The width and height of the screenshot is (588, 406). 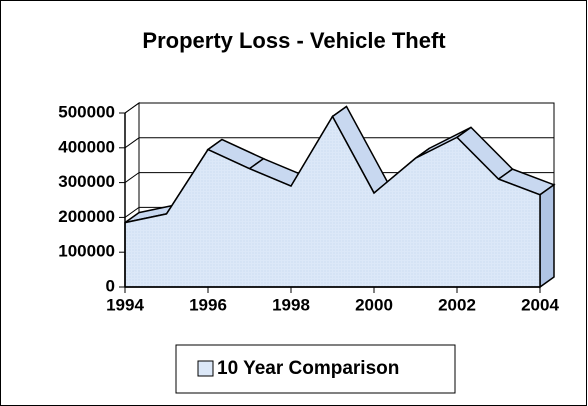 What do you see at coordinates (86, 146) in the screenshot?
I see `y-tick-label: 400000` at bounding box center [86, 146].